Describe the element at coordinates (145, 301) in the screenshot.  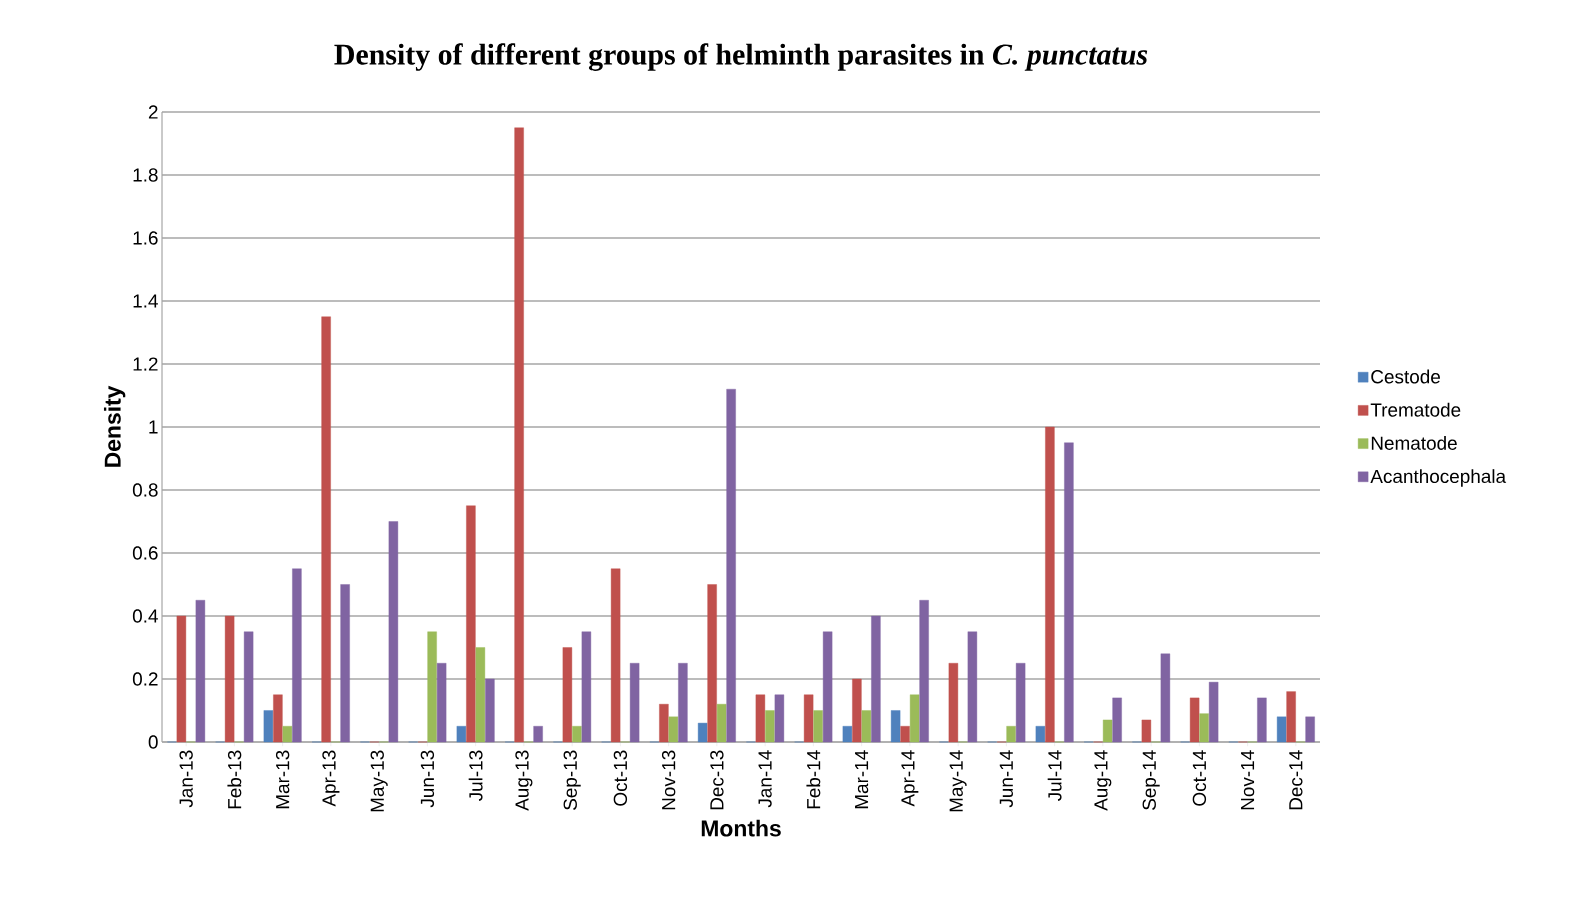
I see `y-tick-label: 1.4` at that location.